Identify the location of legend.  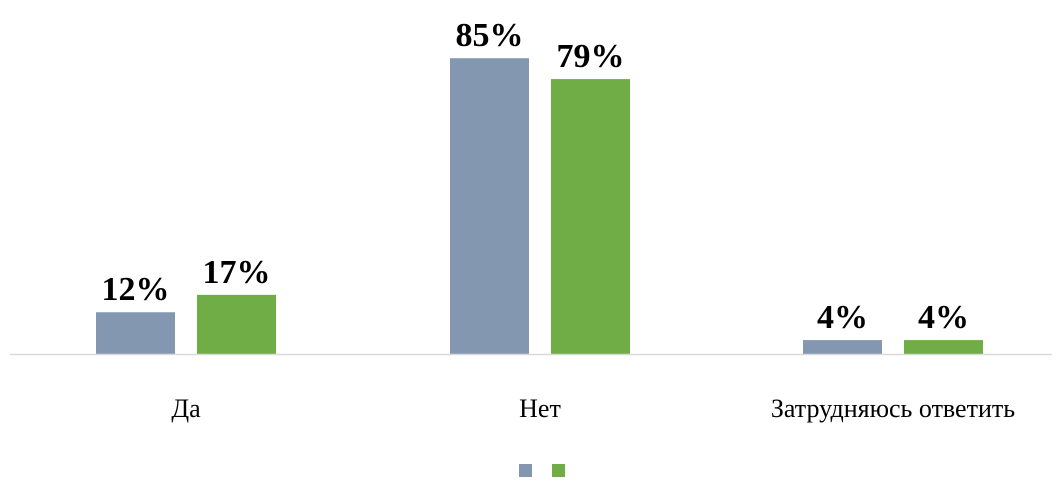
(542, 470).